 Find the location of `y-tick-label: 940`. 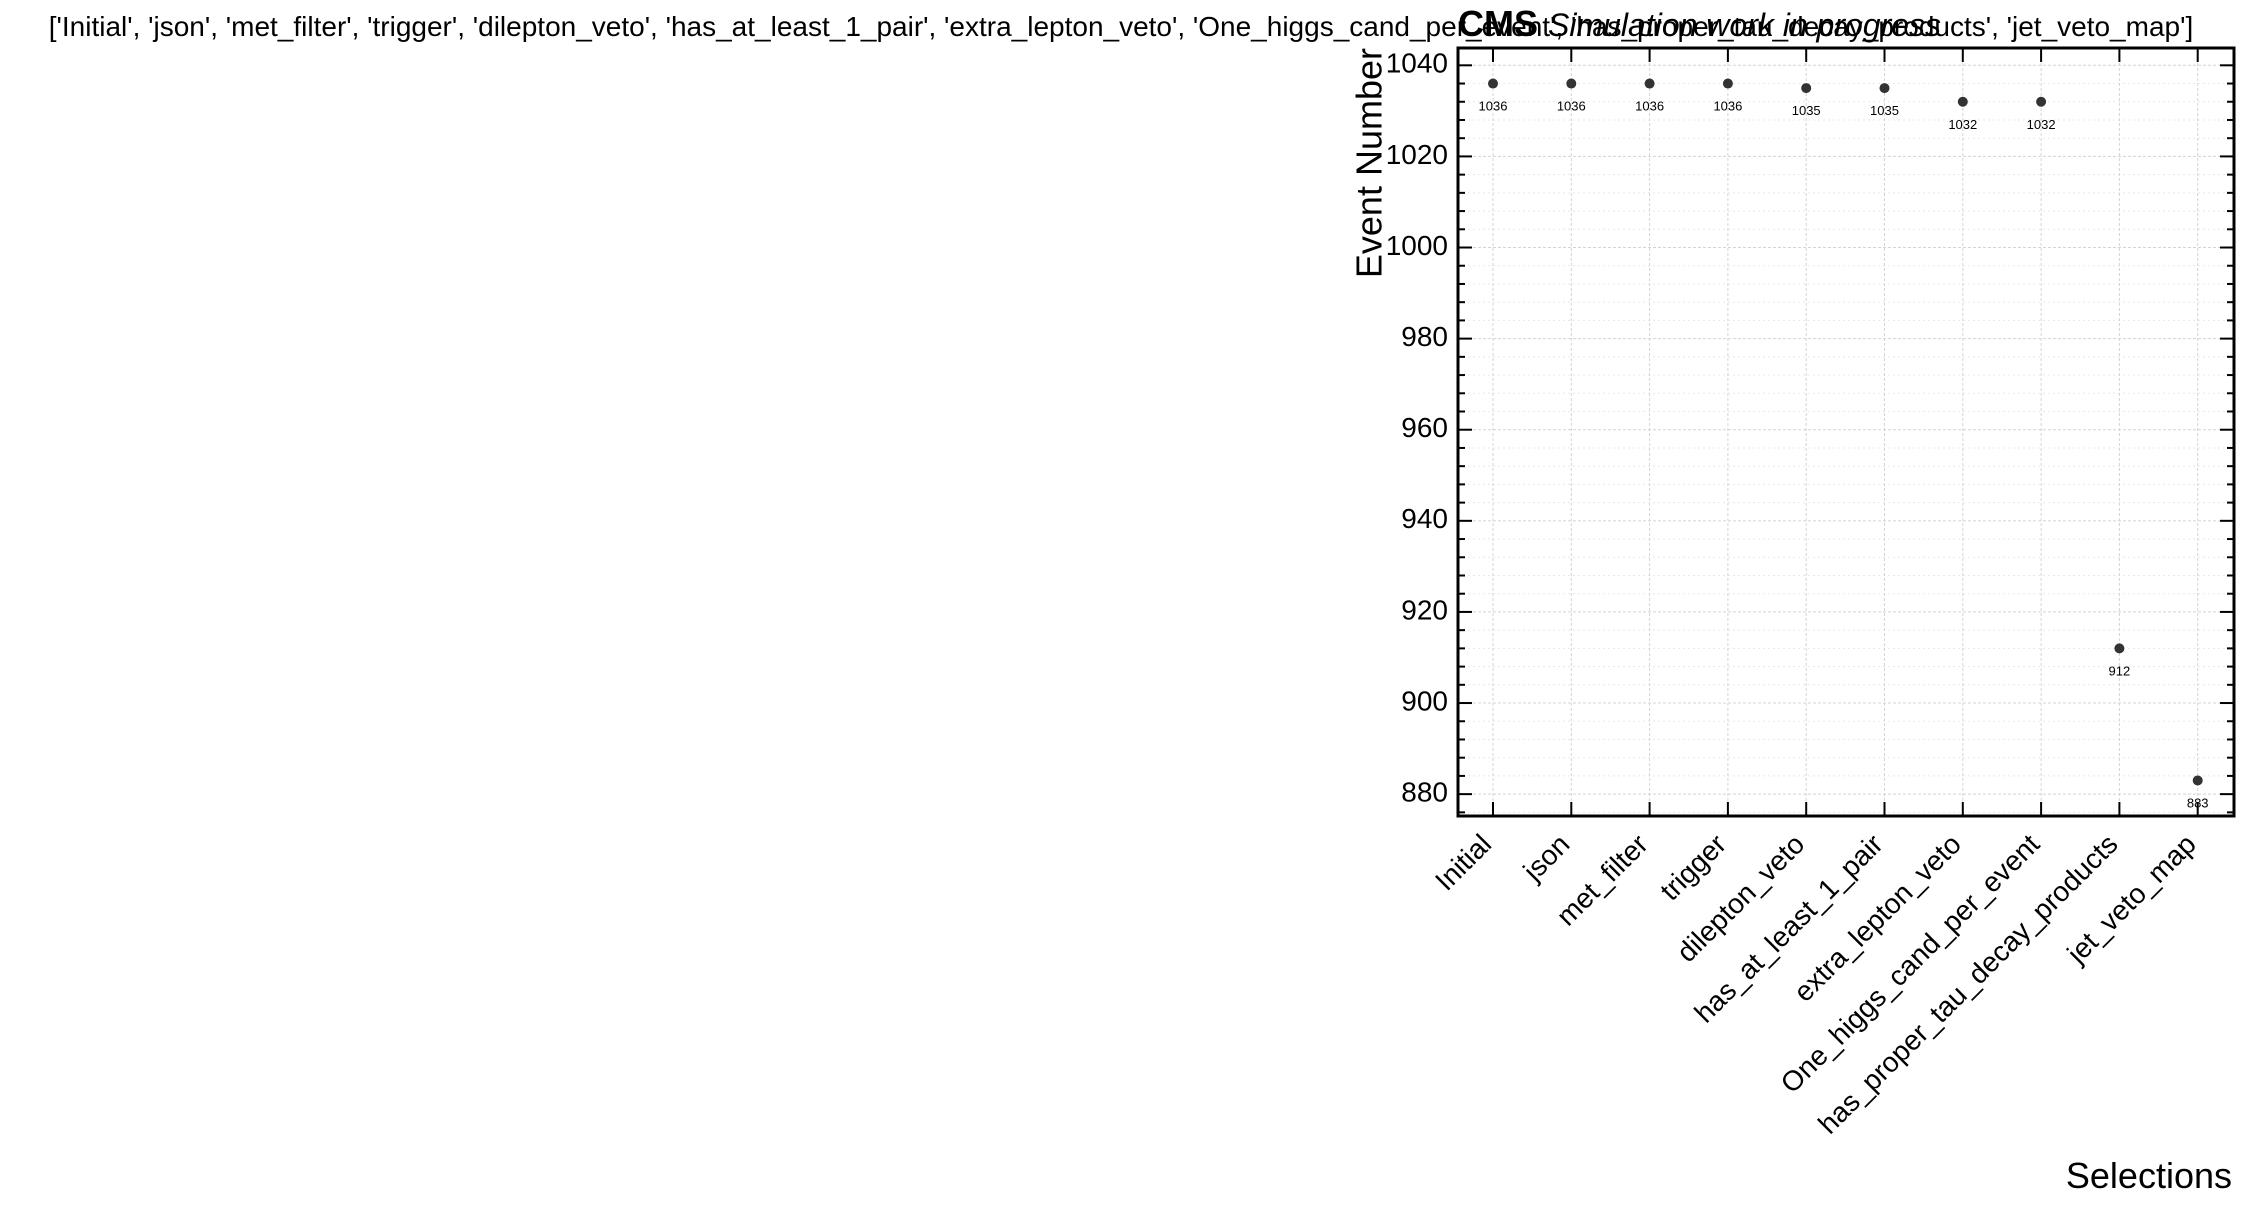

y-tick-label: 940 is located at coordinates (1424, 518).